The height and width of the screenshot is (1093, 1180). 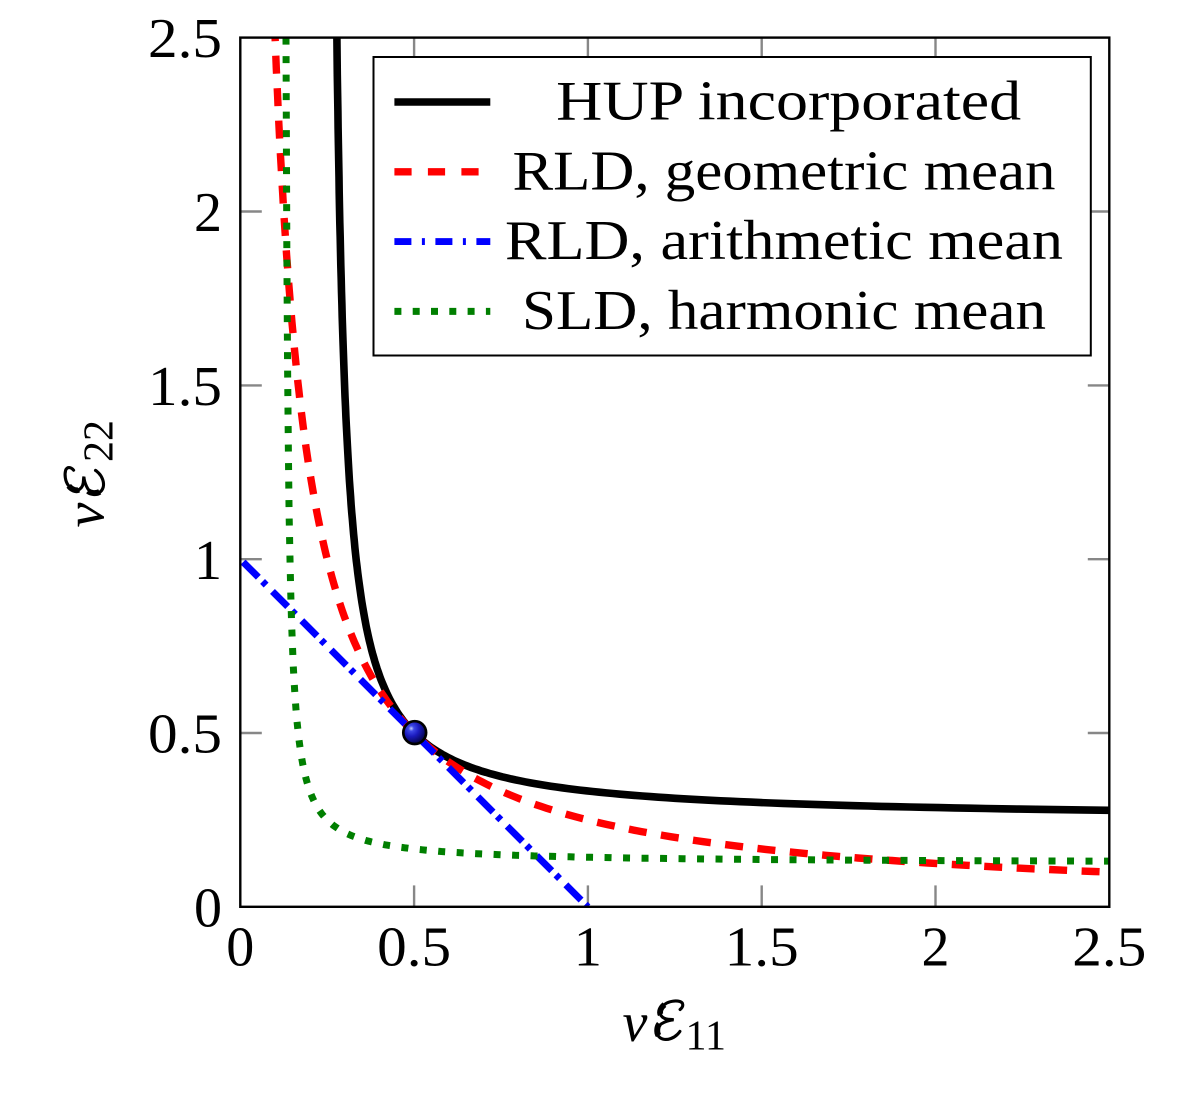 I want to click on svg-text: 22, so click(x=99, y=441).